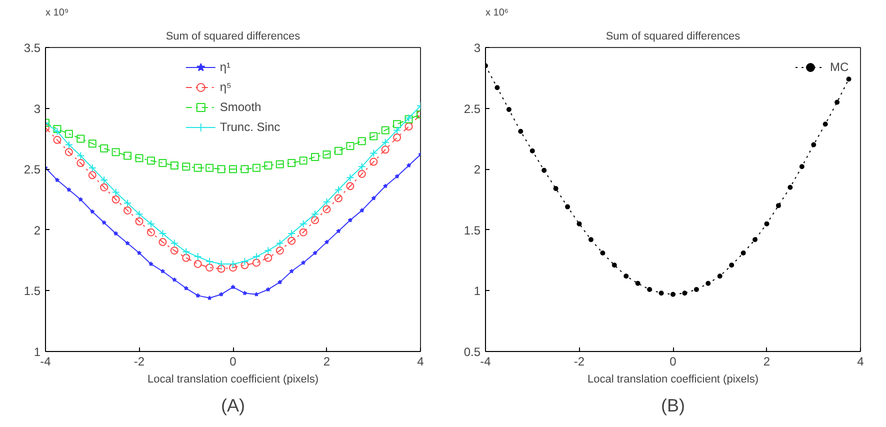 This screenshot has height=427, width=886. What do you see at coordinates (57, 13) in the screenshot?
I see `text: x 10⁹` at bounding box center [57, 13].